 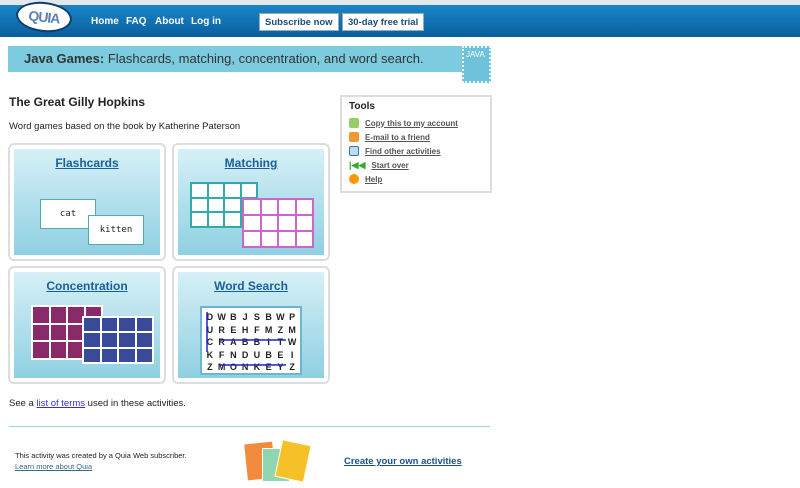 I want to click on java-icon: JAVA, so click(x=476, y=64).